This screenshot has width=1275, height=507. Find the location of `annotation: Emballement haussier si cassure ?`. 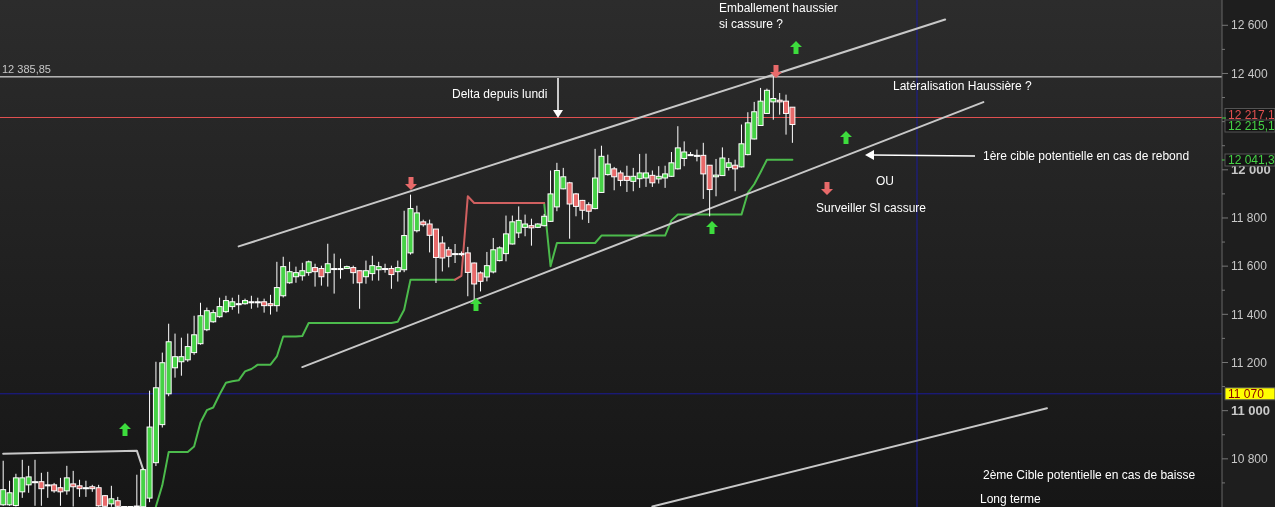

annotation: Emballement haussier si cassure ? is located at coordinates (778, 16).